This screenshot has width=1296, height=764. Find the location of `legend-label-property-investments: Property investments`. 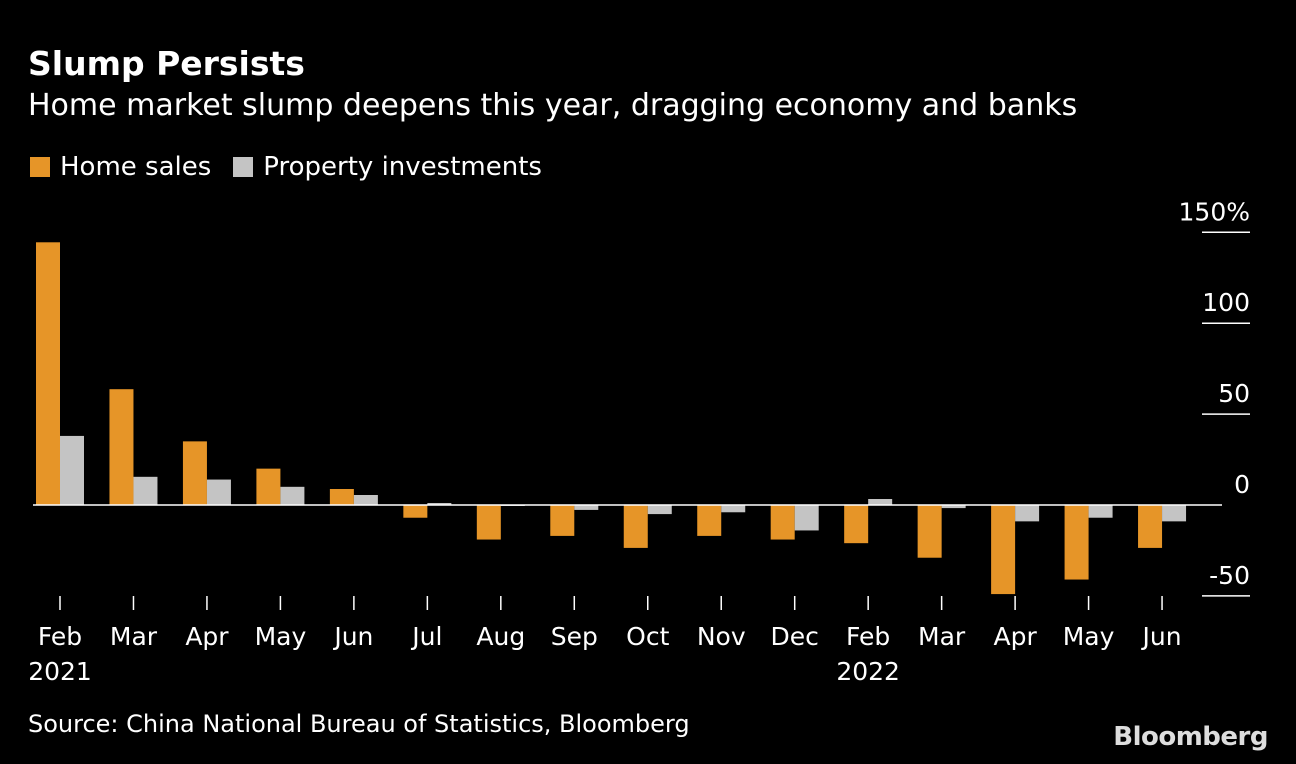

legend-label-property-investments: Property investments is located at coordinates (402, 167).